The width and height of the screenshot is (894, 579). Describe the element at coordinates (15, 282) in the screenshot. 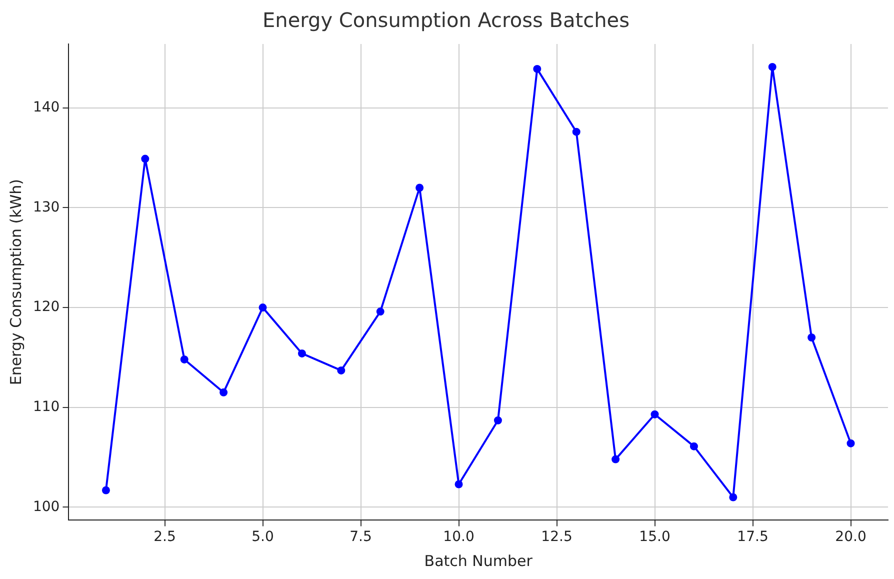

I see `y-axis-title: Energy Consumption (kWh)` at that location.